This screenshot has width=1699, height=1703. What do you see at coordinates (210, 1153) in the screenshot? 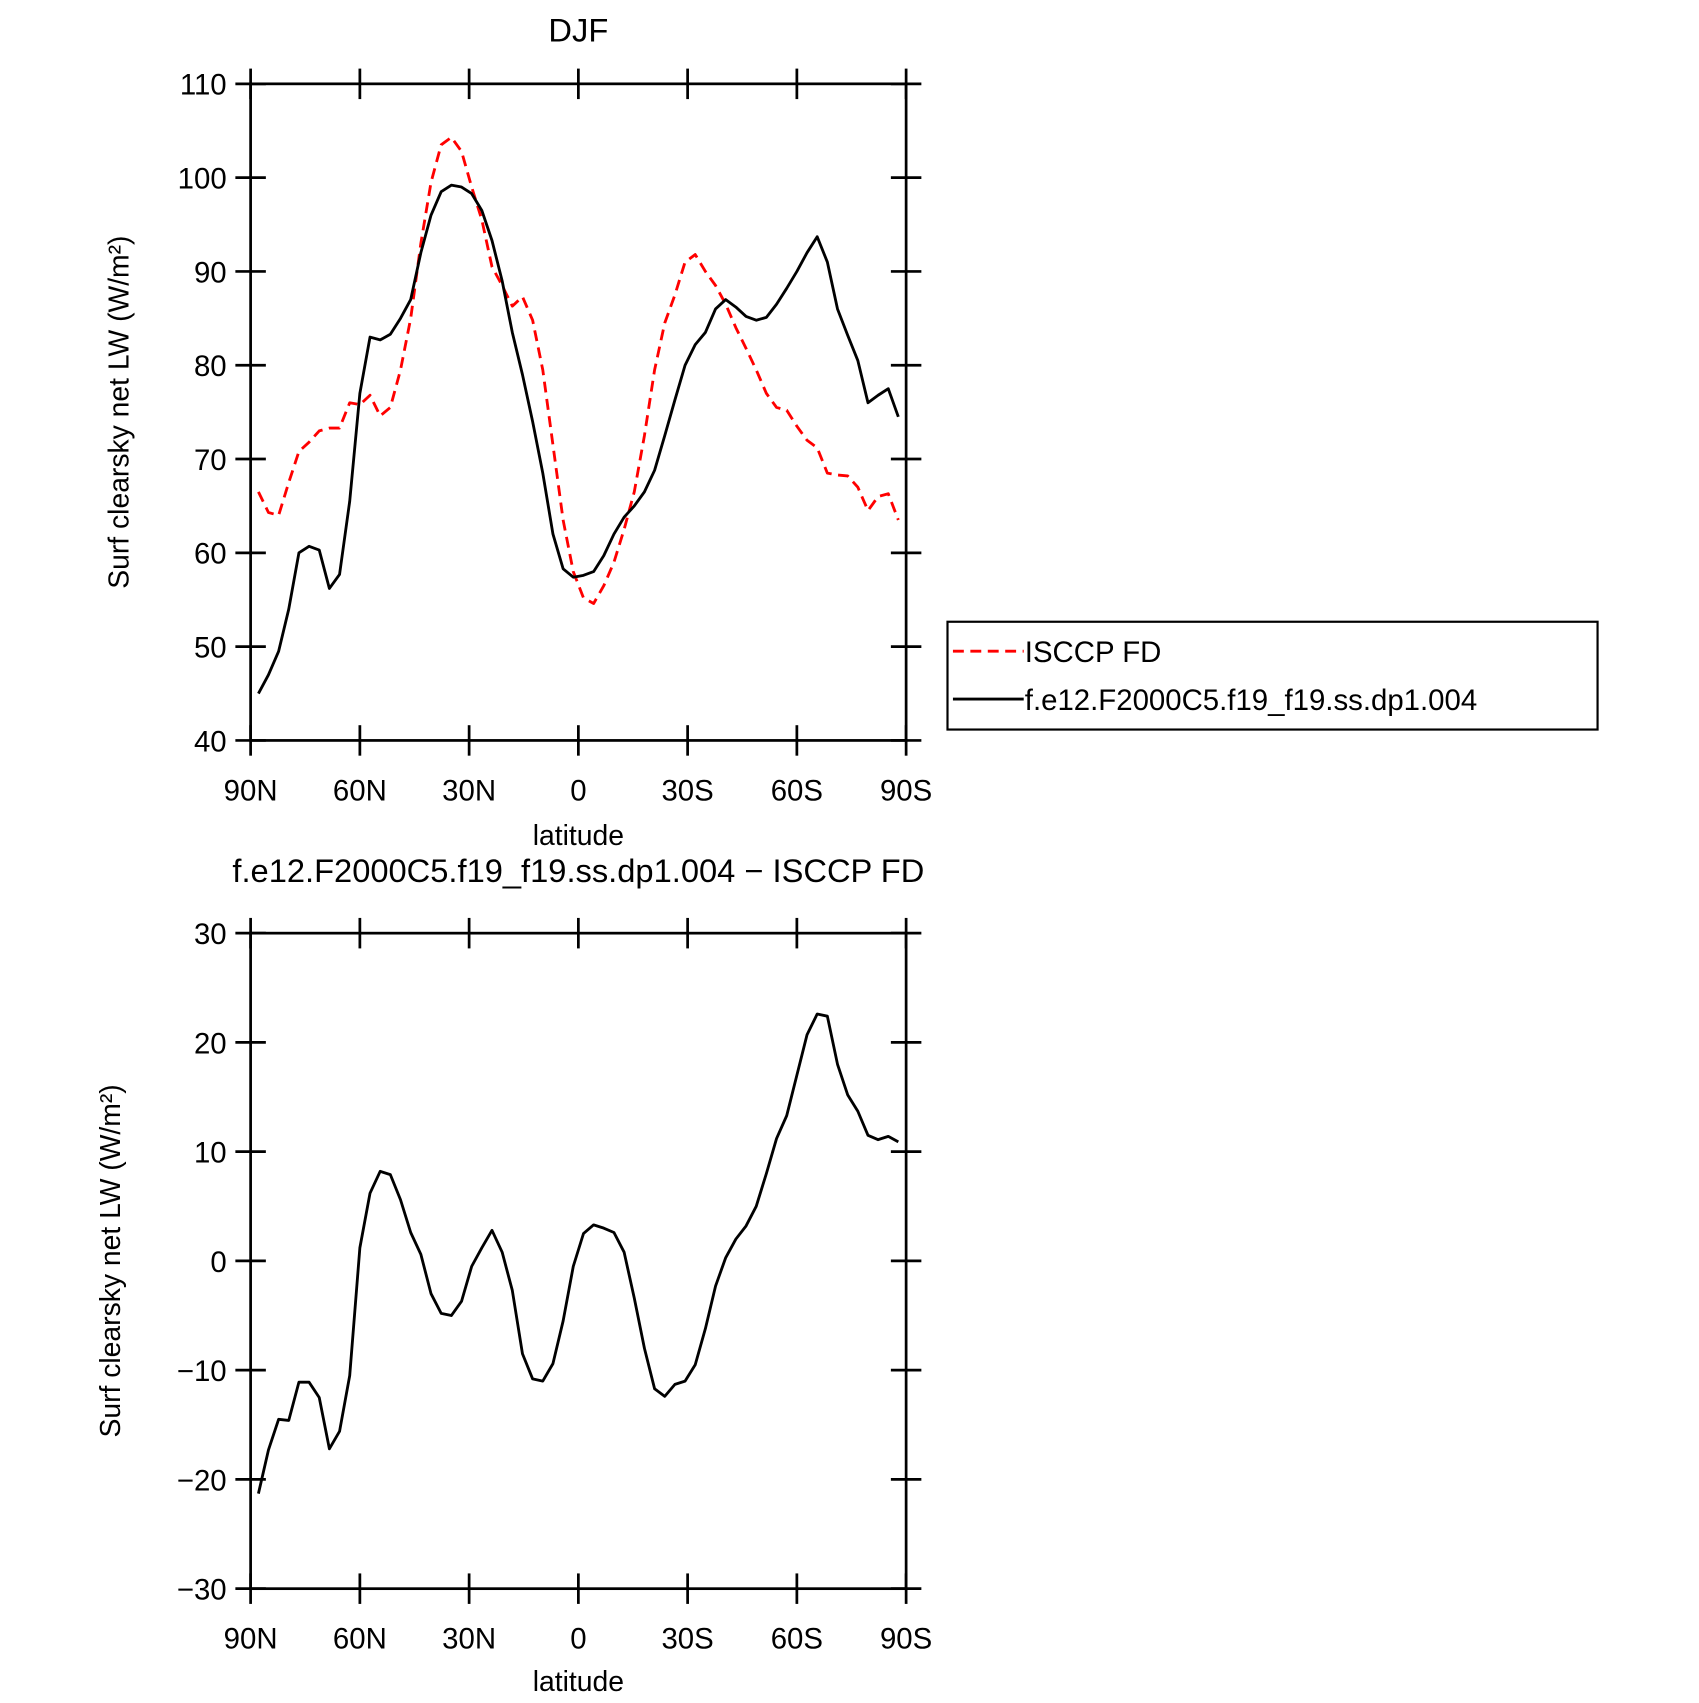
I see `y-tick-label: 10` at bounding box center [210, 1153].